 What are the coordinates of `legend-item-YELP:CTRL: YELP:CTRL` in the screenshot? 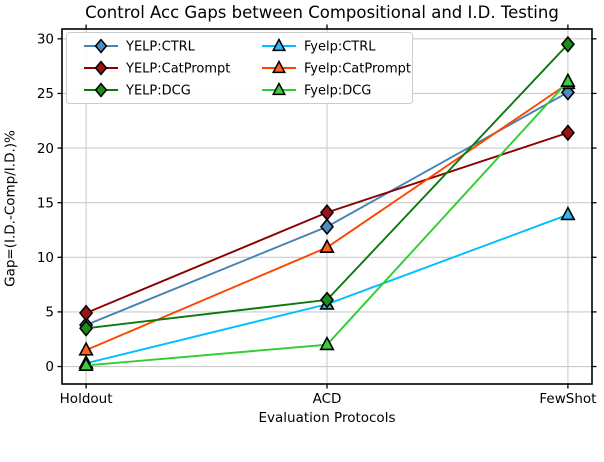 It's located at (140, 46).